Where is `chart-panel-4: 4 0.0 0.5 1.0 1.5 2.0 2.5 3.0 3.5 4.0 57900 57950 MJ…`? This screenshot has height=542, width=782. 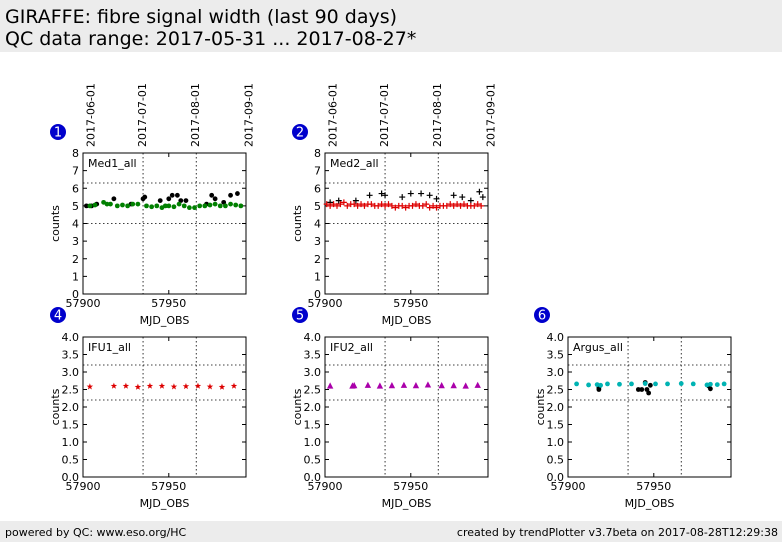
chart-panel-4: 4 0.0 0.5 1.0 1.5 2.0 2.5 3.0 3.5 4.0 57900 57950 MJ… is located at coordinates (148, 408).